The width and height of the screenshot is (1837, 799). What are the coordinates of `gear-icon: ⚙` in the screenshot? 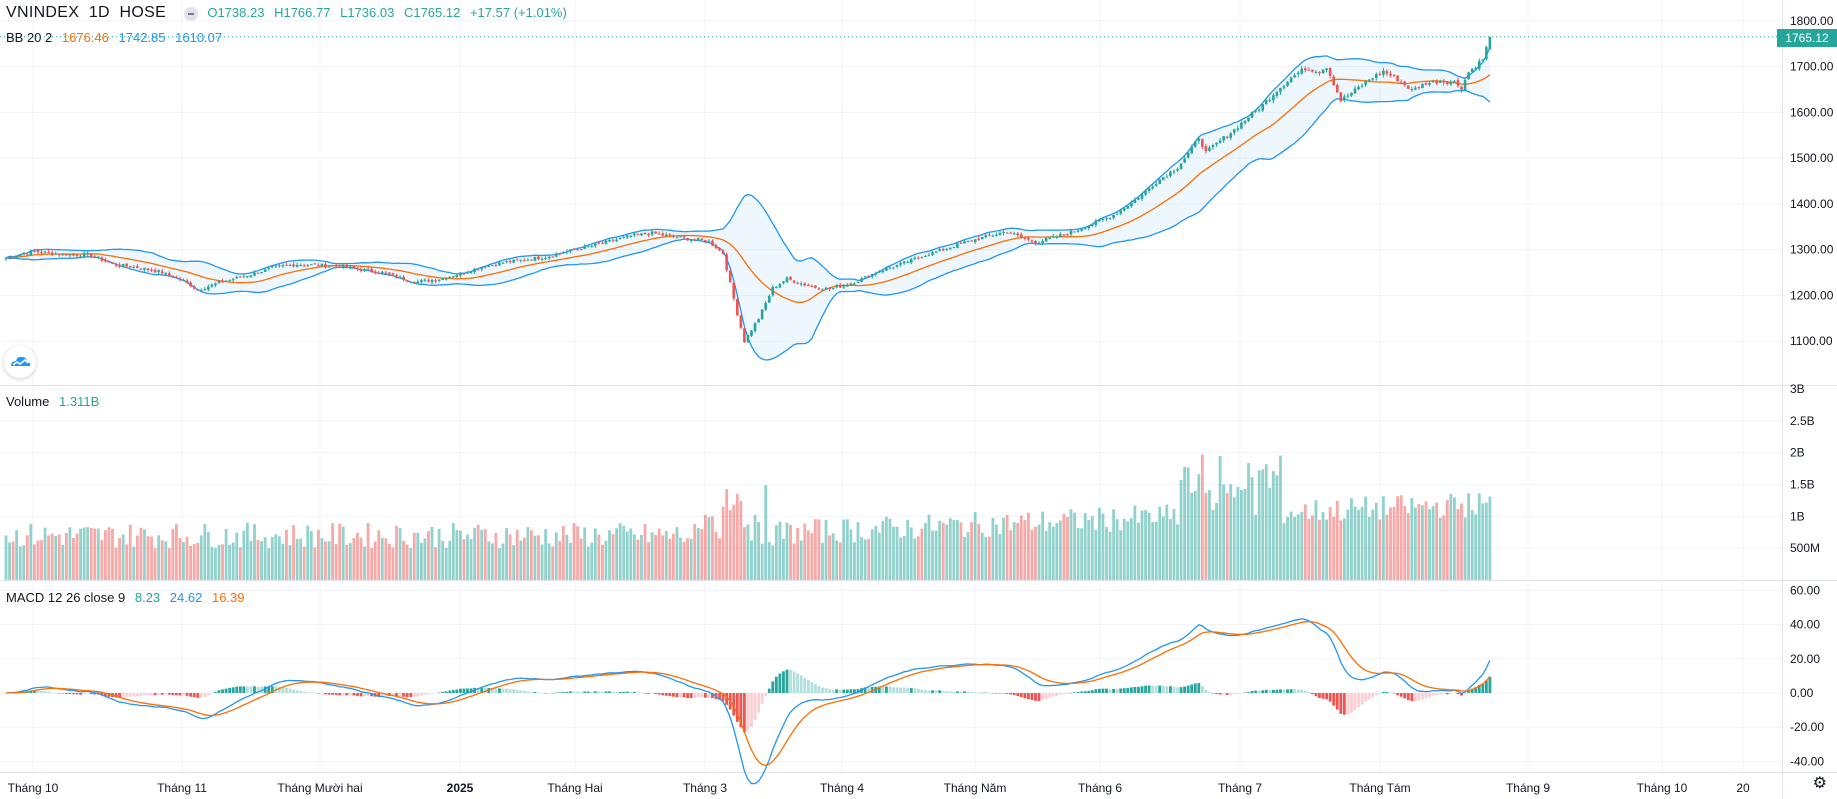 It's located at (1819, 783).